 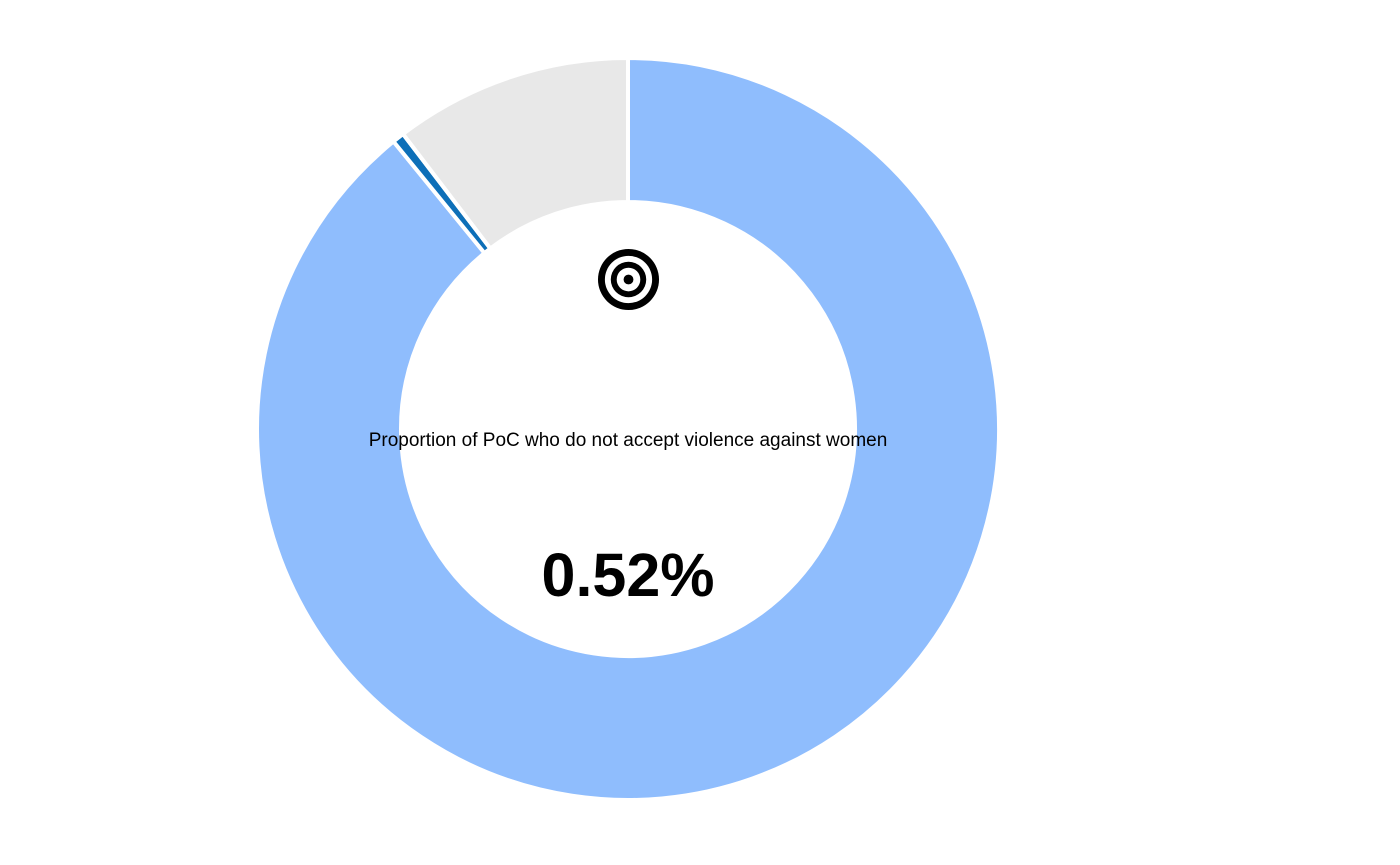 I want to click on center-value: 0.52%, so click(x=628, y=575).